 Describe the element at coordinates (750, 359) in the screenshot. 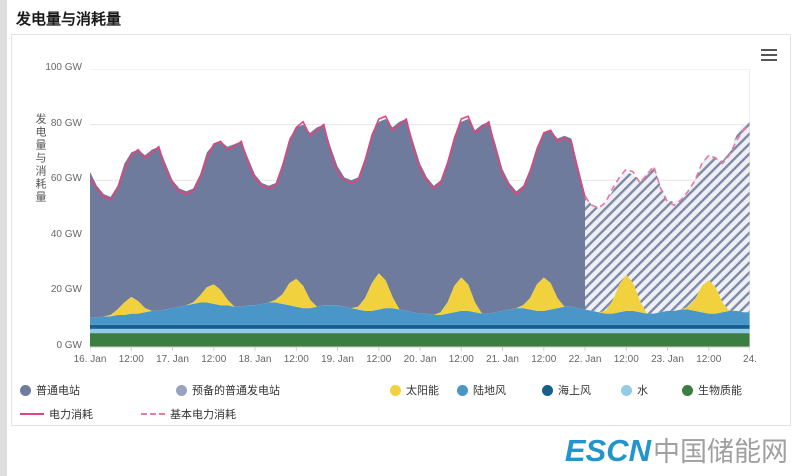

I see `x-axis-label: 24.` at that location.